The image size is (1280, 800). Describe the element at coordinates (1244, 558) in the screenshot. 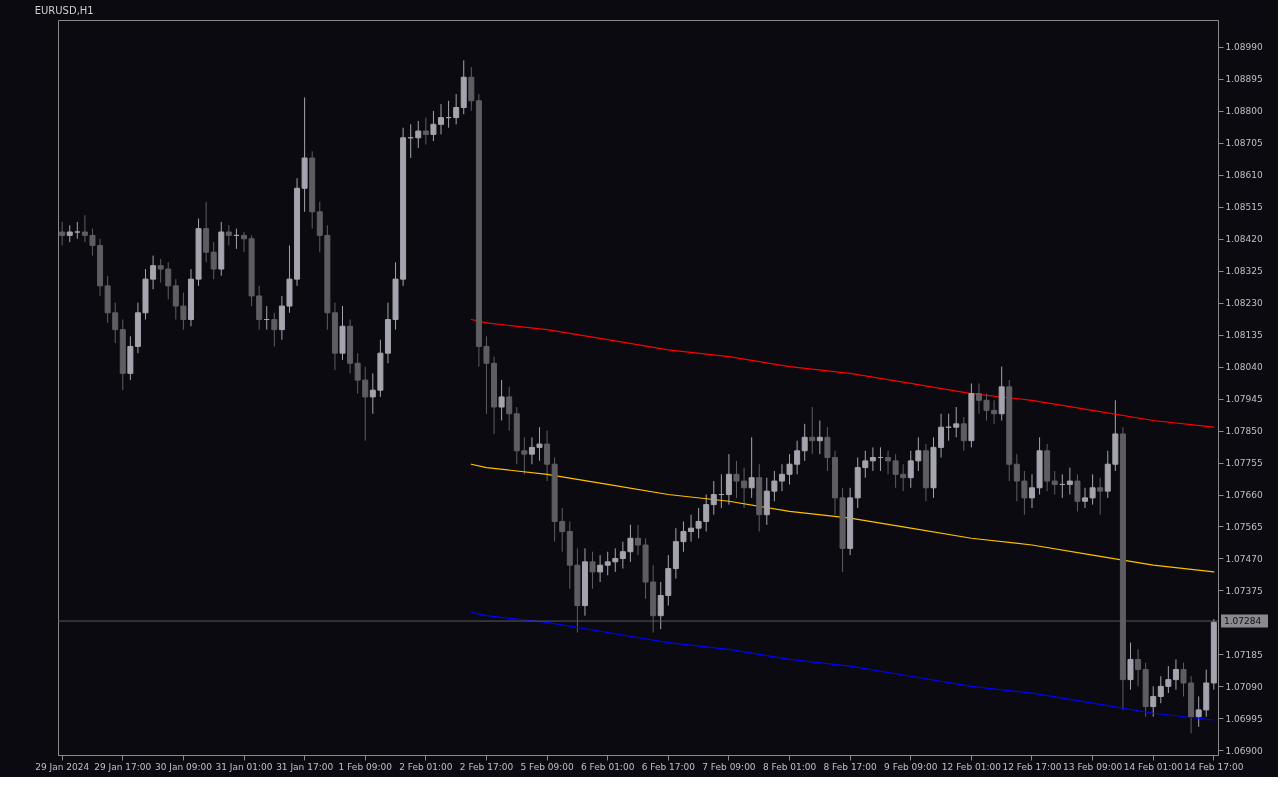

I see `y-tick-label: 1.07470` at that location.